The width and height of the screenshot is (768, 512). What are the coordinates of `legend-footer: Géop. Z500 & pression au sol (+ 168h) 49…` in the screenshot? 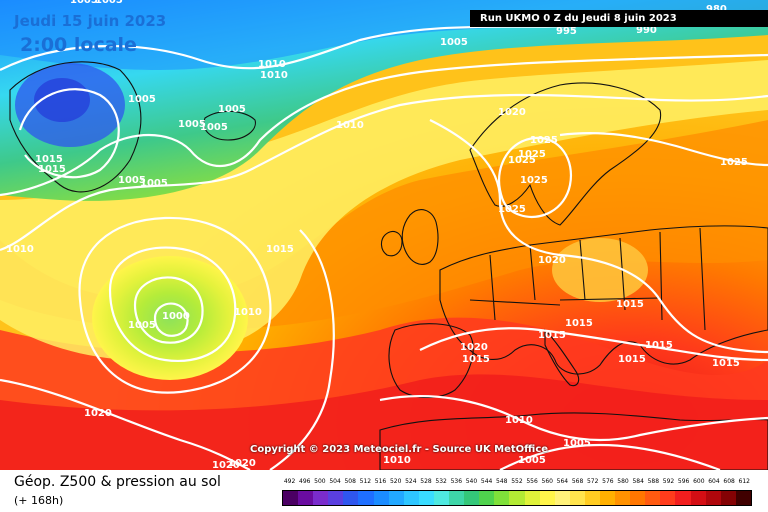 It's located at (384, 491).